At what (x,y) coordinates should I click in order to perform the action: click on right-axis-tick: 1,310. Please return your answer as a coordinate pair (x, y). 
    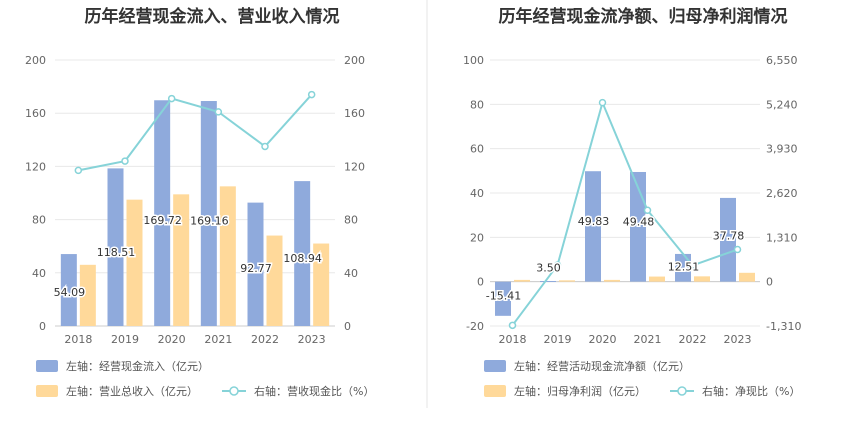
    Looking at the image, I should click on (782, 237).